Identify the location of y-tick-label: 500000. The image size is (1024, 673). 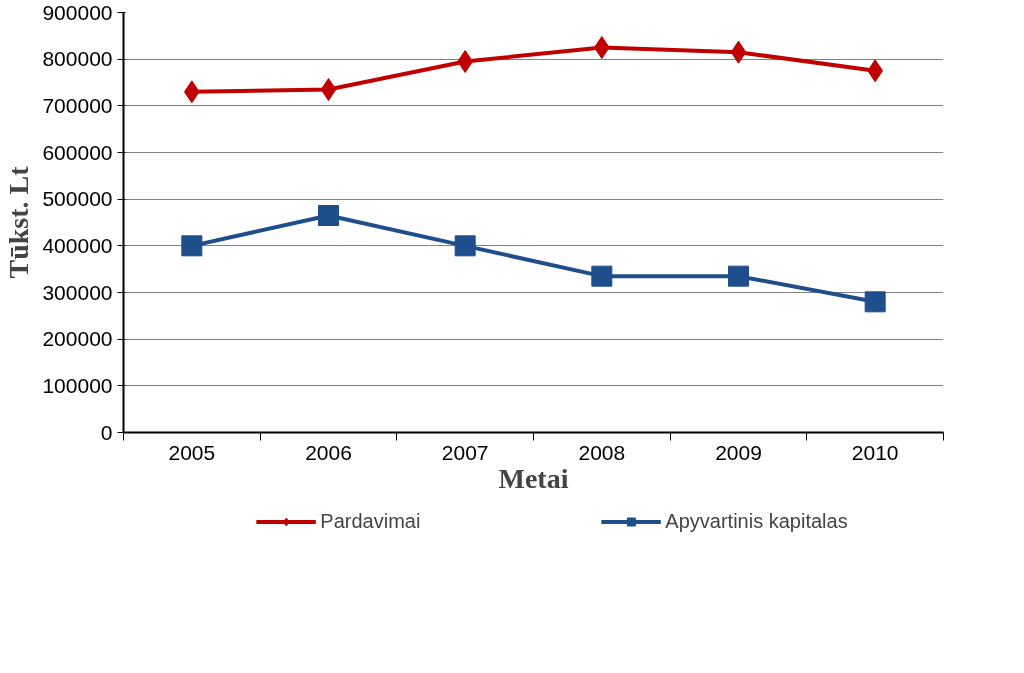
(77, 199).